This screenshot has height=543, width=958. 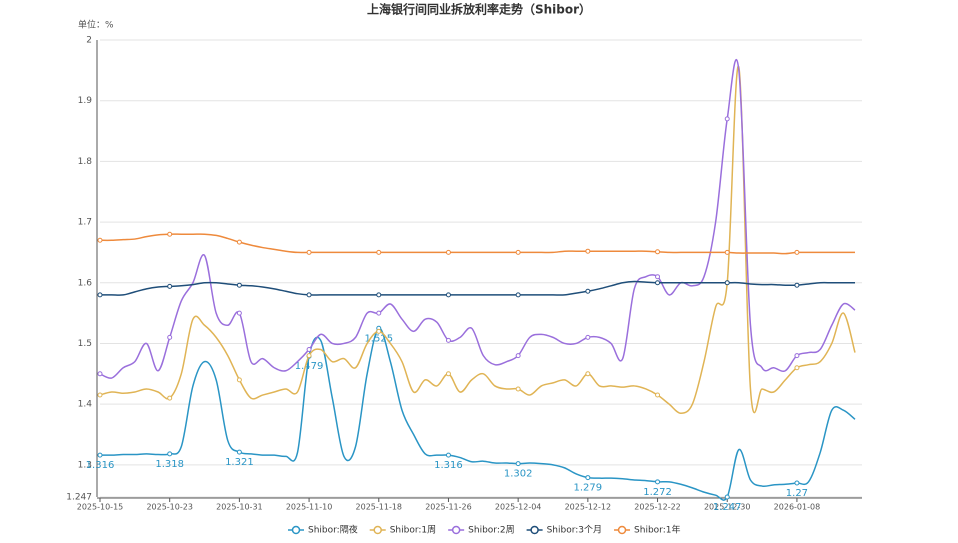 What do you see at coordinates (657, 492) in the screenshot?
I see `data-label: 1.272` at bounding box center [657, 492].